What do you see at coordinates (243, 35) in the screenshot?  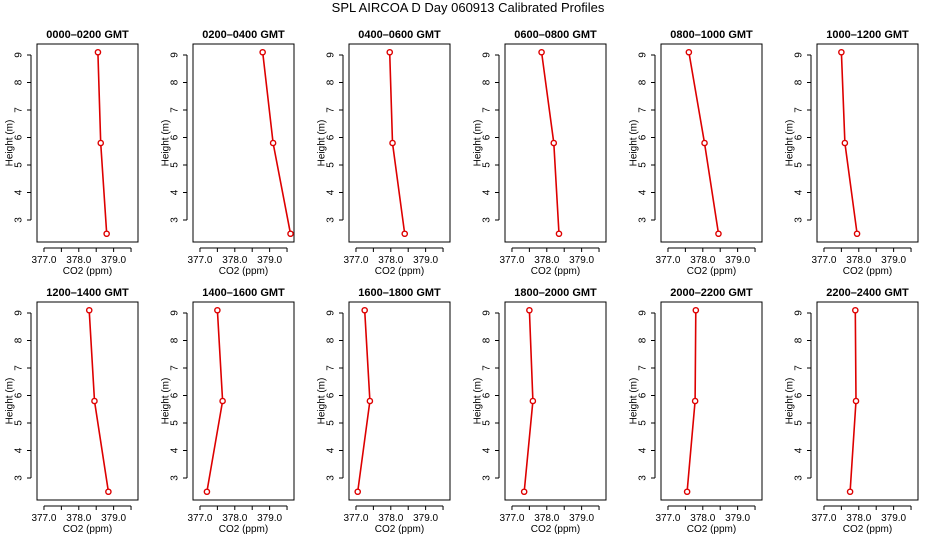 I see `panel-title: 0200–0400 GMT` at bounding box center [243, 35].